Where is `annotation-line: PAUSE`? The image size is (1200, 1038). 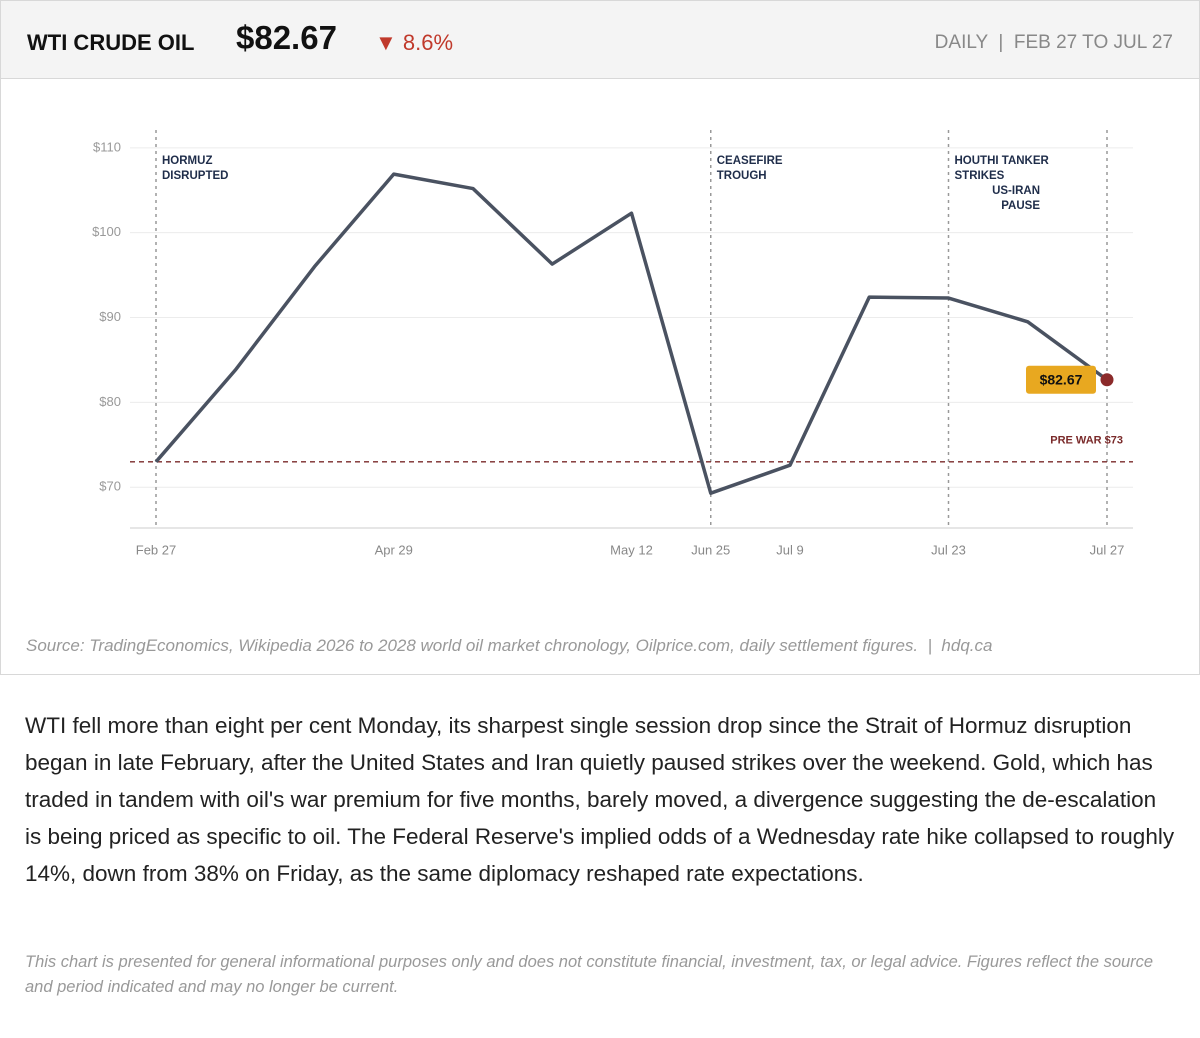 annotation-line: PAUSE is located at coordinates (1020, 206).